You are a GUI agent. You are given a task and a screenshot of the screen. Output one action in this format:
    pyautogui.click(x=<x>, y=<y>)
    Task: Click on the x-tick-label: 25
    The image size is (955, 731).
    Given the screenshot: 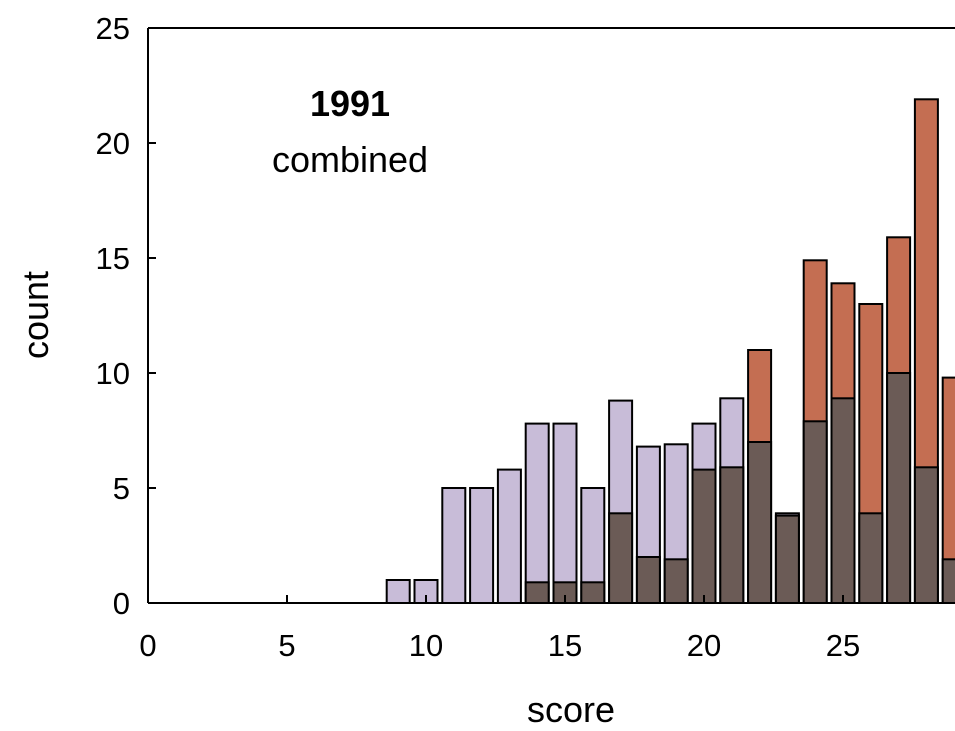 What is the action you would take?
    pyautogui.click(x=843, y=645)
    